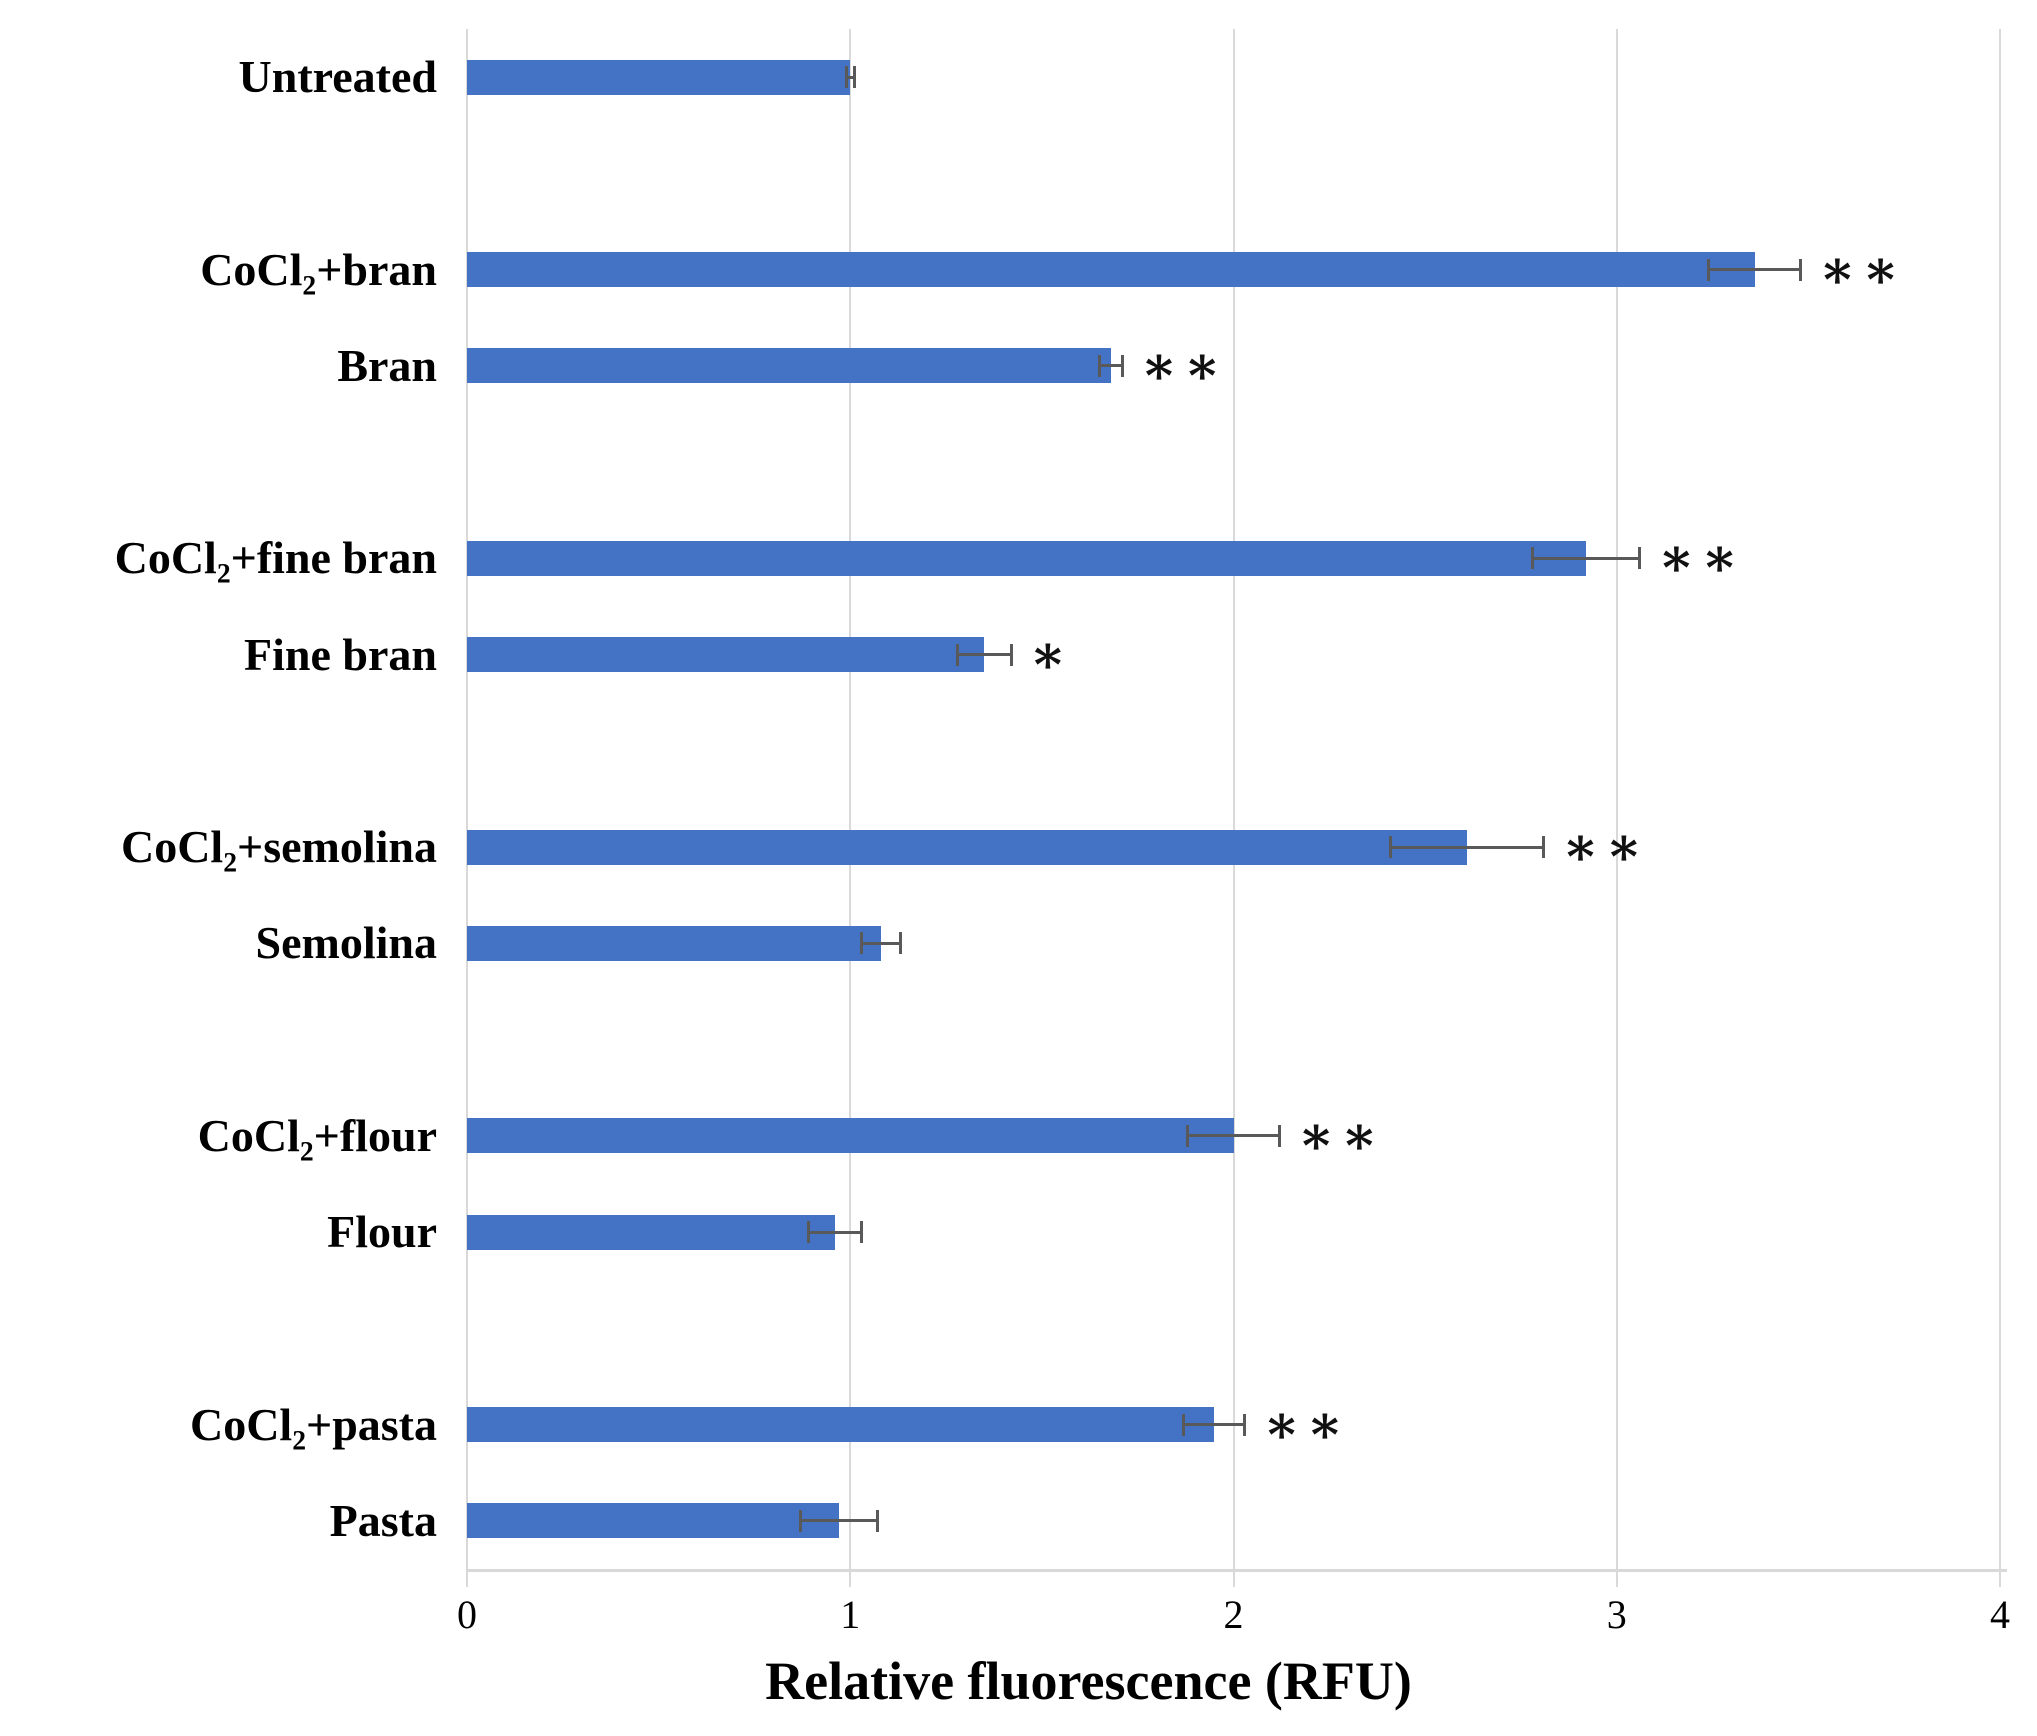 Image resolution: width=2037 pixels, height=1736 pixels. I want to click on bar-semolina, so click(674, 943).